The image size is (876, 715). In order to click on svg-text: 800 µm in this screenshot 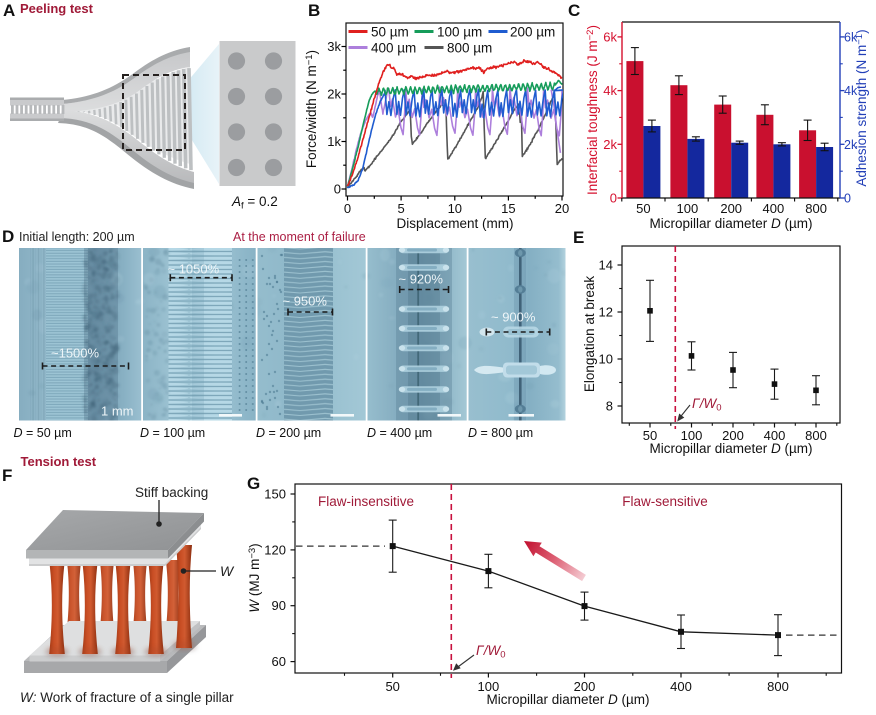, I will do `click(469, 48)`.